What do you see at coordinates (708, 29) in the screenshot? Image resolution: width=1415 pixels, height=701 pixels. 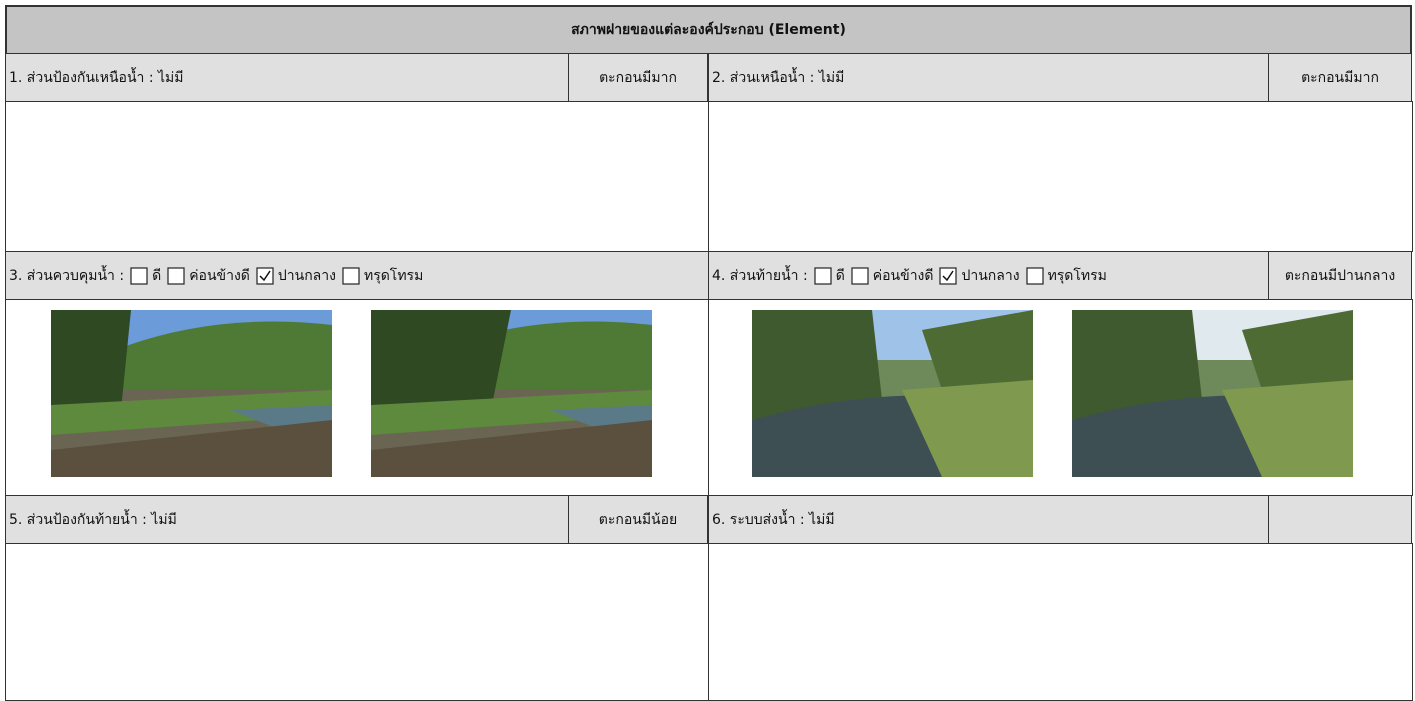 I see `form-title: สภาพฝายของแต่ละองค์ประกอบ (Element)` at bounding box center [708, 29].